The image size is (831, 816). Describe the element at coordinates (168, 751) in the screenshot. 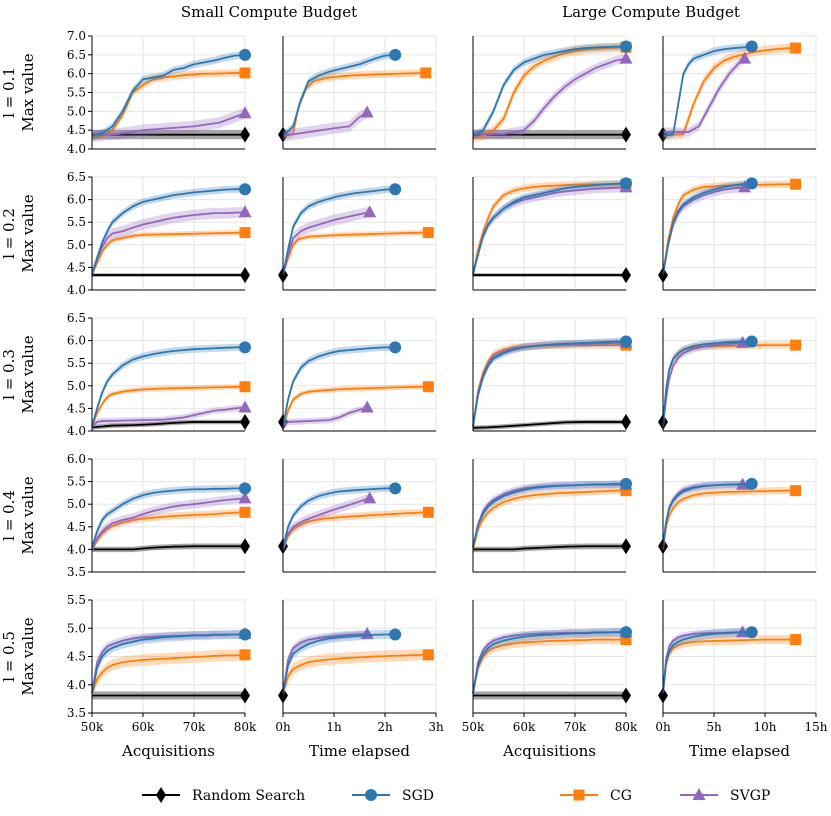

I see `x-axis-title: Acquisitions` at that location.